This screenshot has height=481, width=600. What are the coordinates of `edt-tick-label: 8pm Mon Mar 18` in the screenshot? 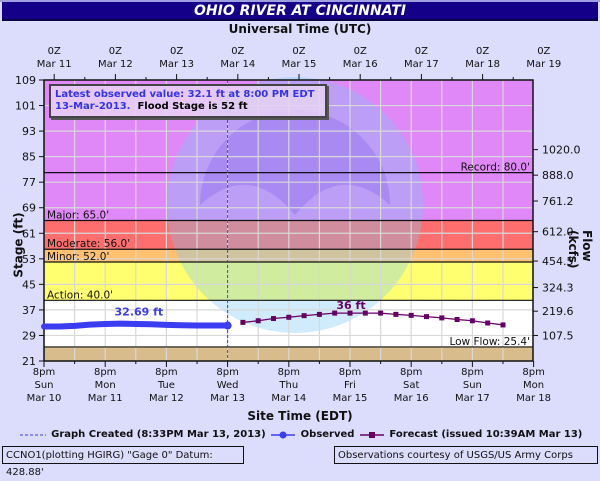 It's located at (533, 385).